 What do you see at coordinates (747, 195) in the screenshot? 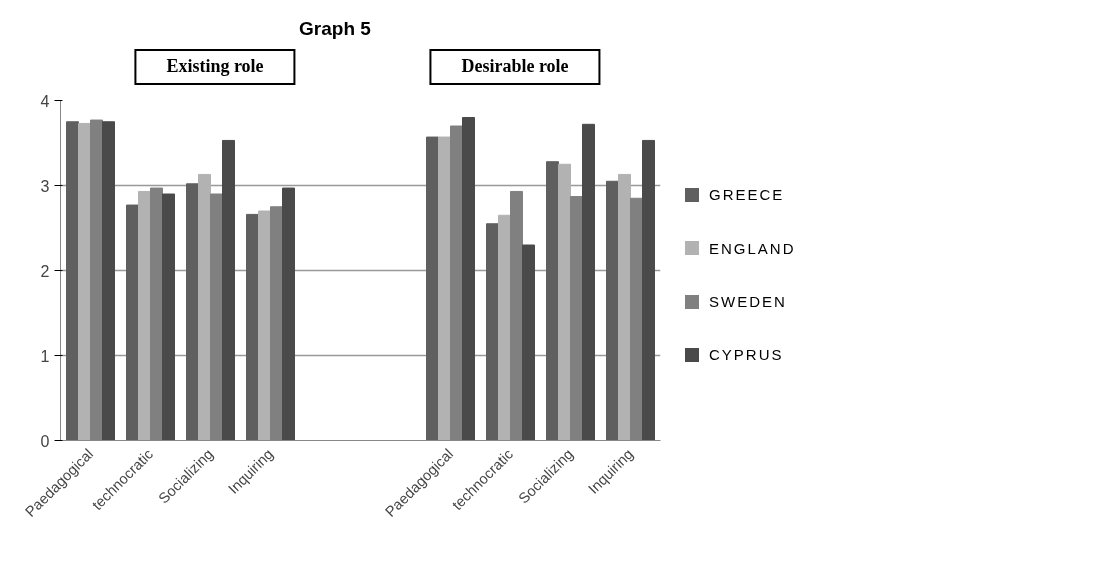
I see `legend-label: GREECE` at bounding box center [747, 195].